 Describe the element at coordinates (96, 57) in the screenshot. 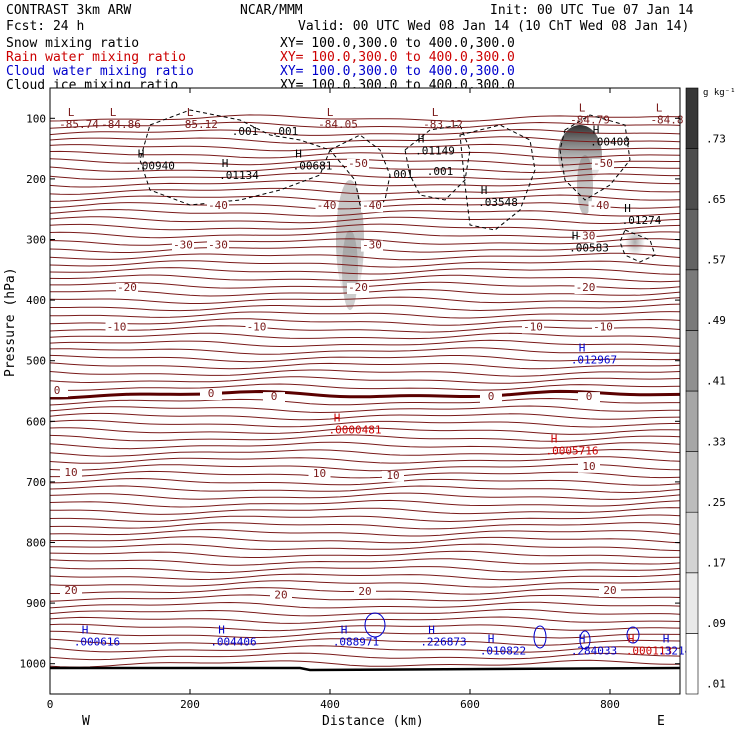

I see `field-label: Rain water mixing ratio` at that location.